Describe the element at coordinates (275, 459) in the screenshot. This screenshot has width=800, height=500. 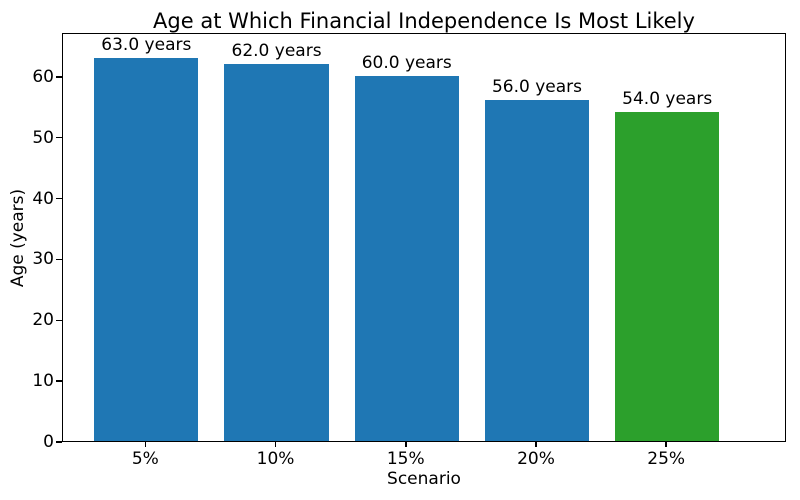
I see `x-tick-label: 10%` at that location.